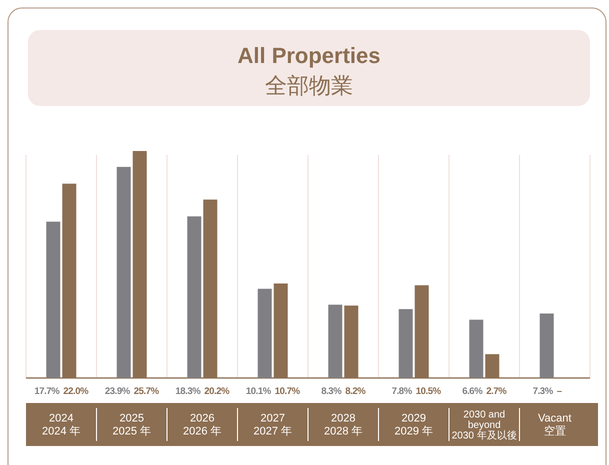 This screenshot has width=609, height=465. I want to click on x-tick-label: 2029 2029 年, so click(414, 425).